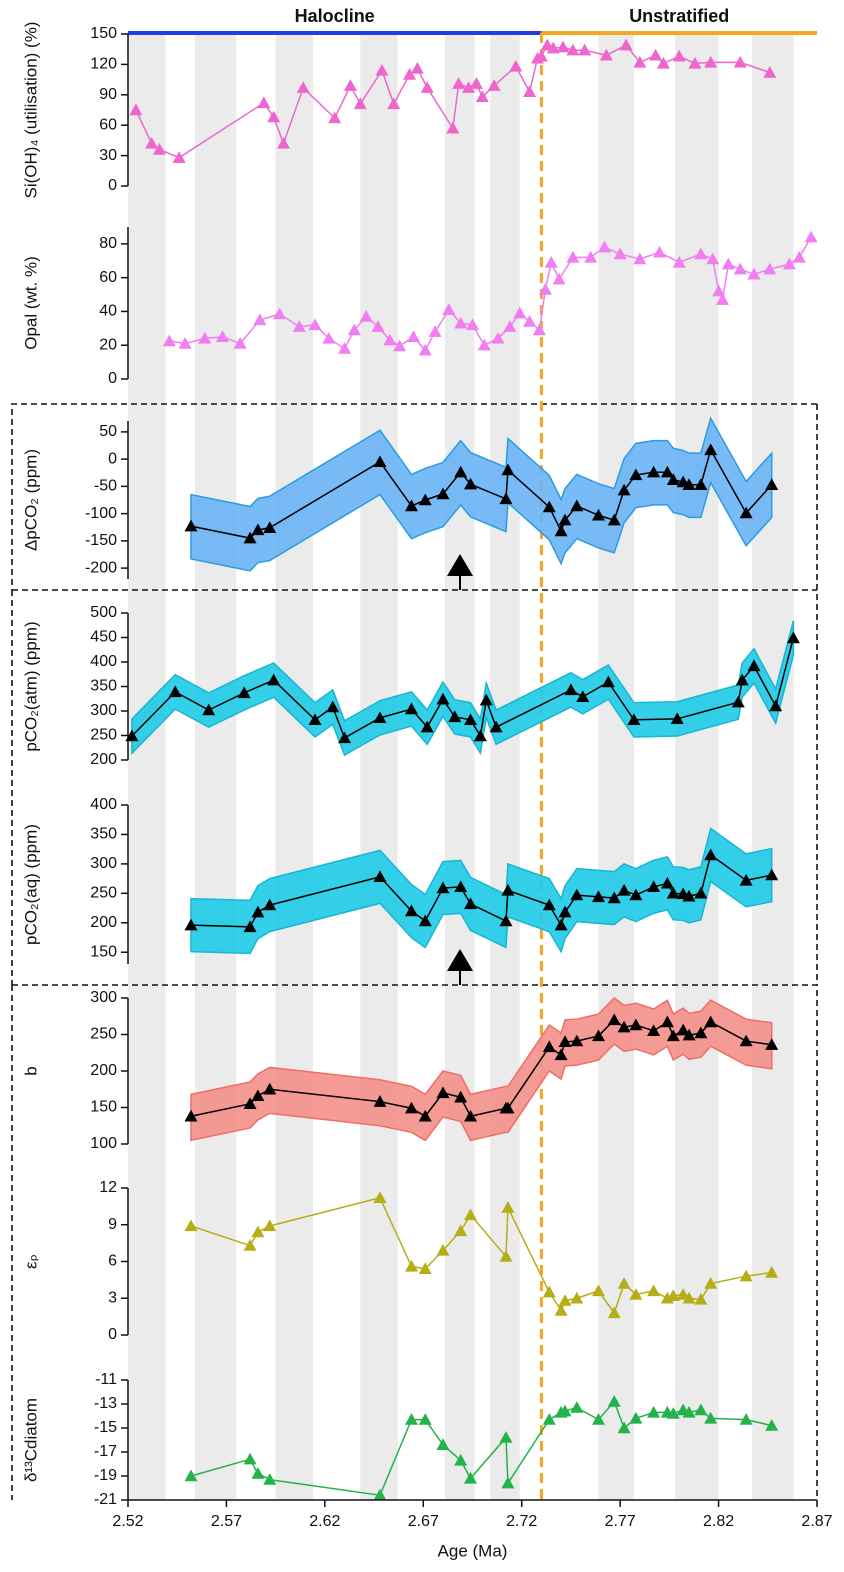 The width and height of the screenshot is (844, 1572). What do you see at coordinates (112, 1224) in the screenshot?
I see `y-tick-label: 9` at bounding box center [112, 1224].